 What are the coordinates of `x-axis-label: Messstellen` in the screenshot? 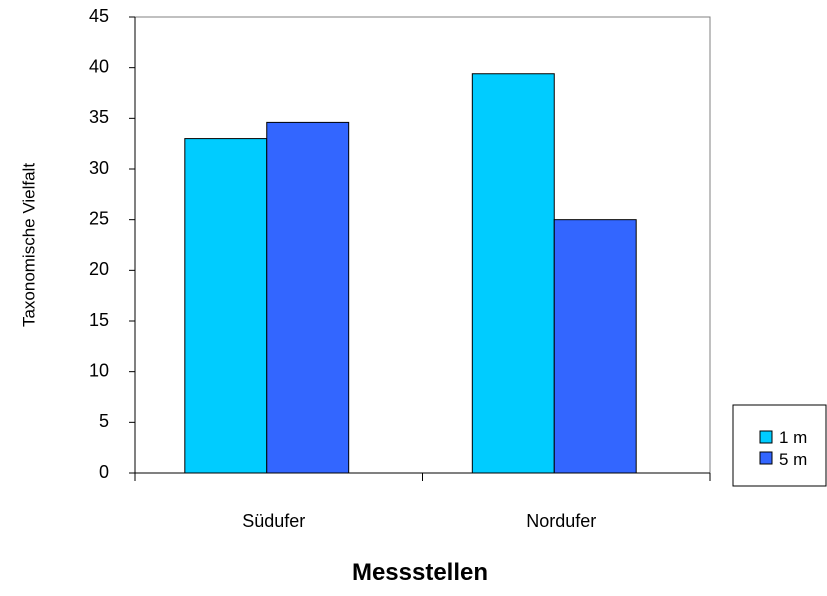 It's located at (420, 572).